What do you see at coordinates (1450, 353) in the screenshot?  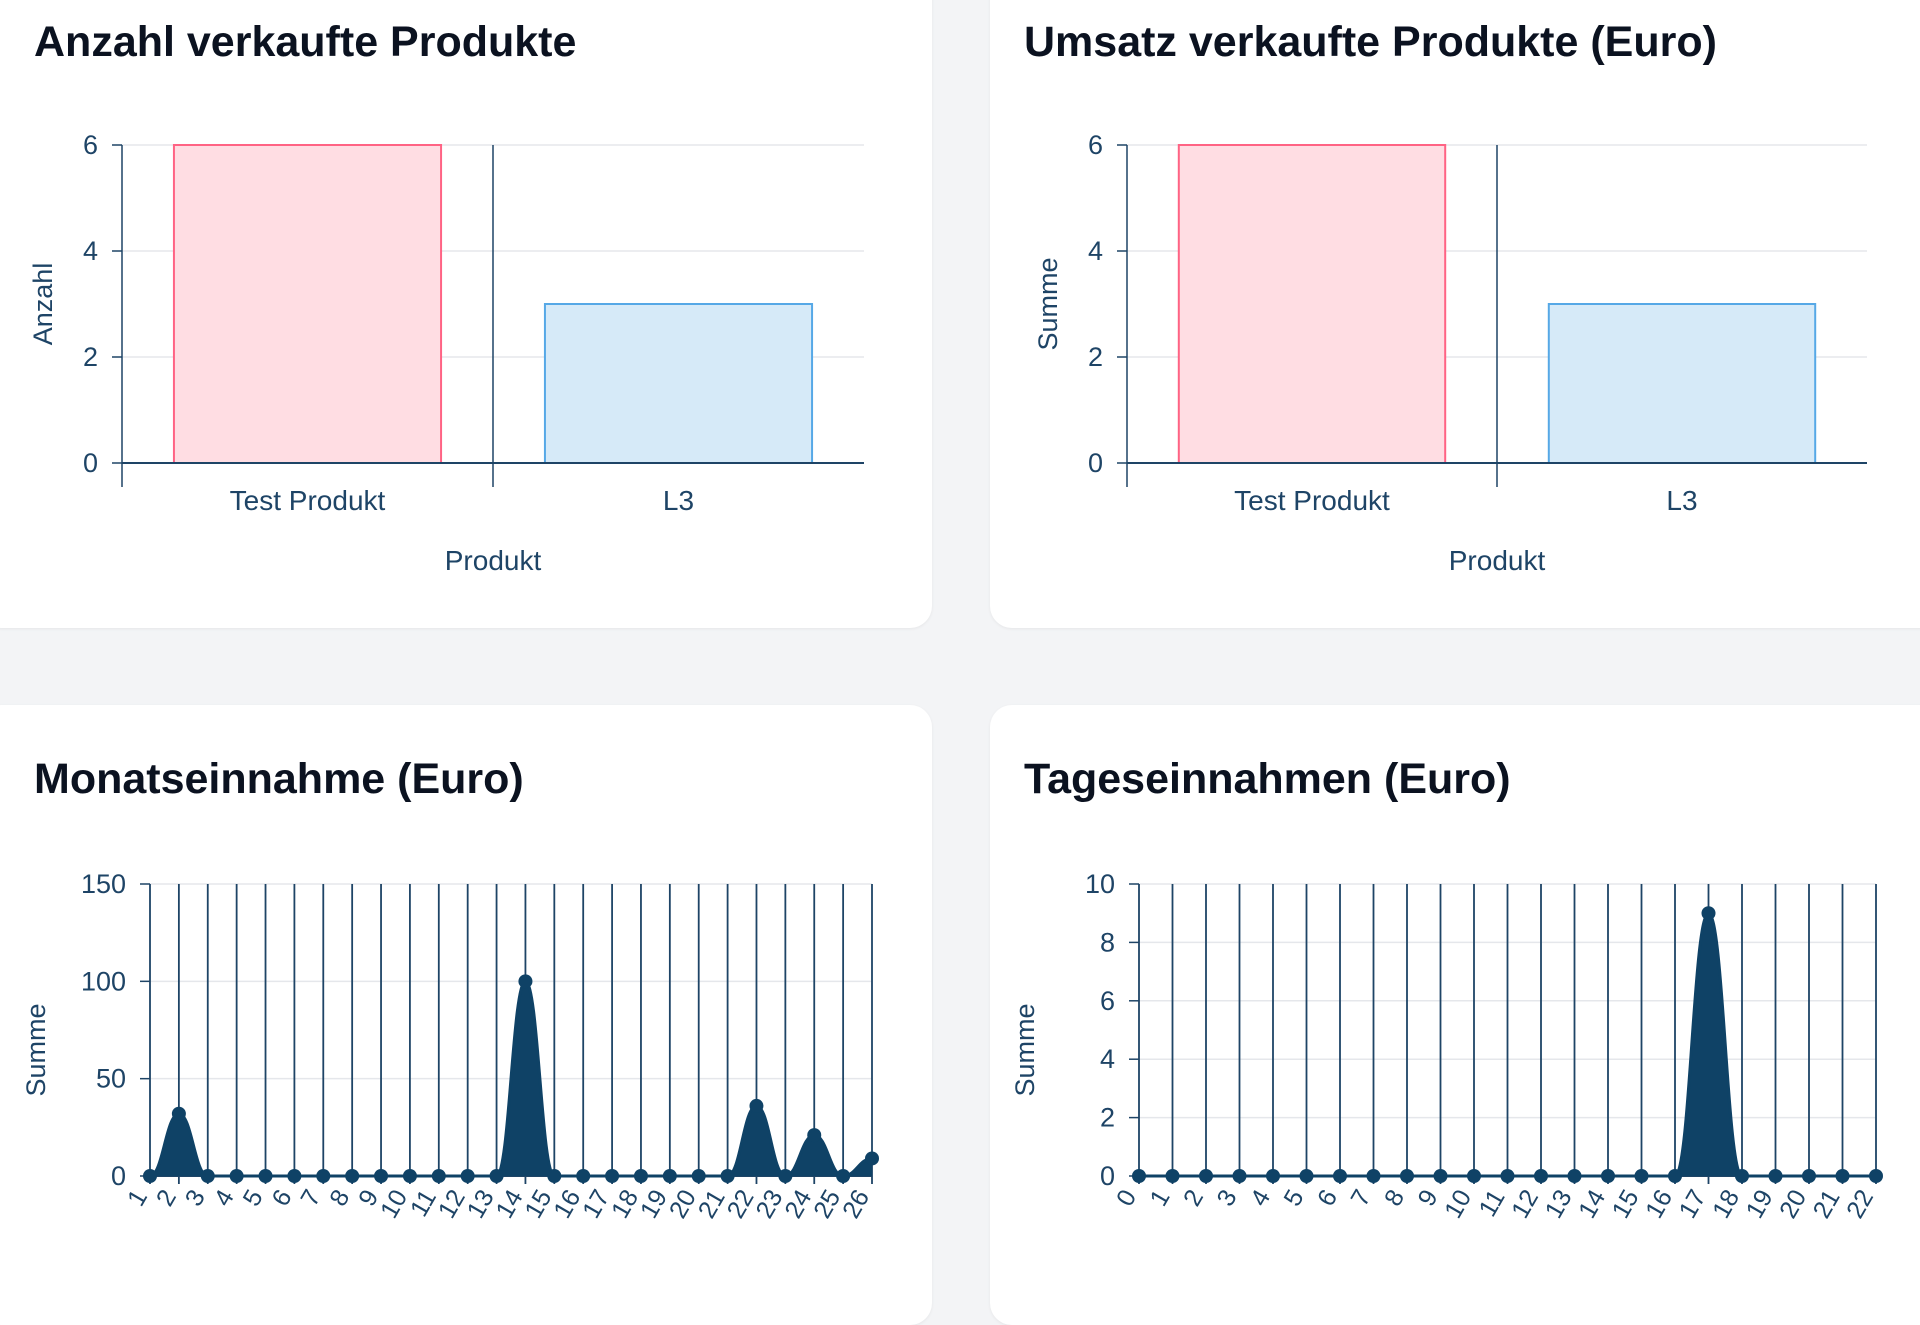 I see `chart-sold-revenue: 0 2 4 6 Test Produkt L3 Produkt Summe` at bounding box center [1450, 353].